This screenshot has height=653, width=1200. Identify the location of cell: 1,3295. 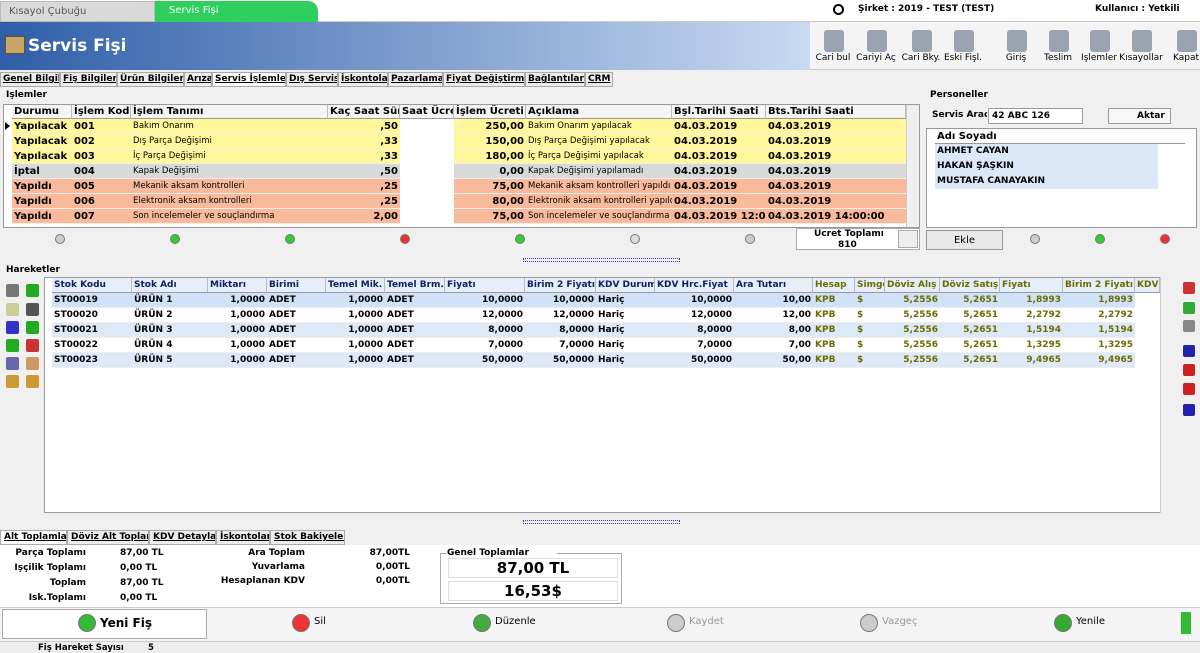
(1031, 345).